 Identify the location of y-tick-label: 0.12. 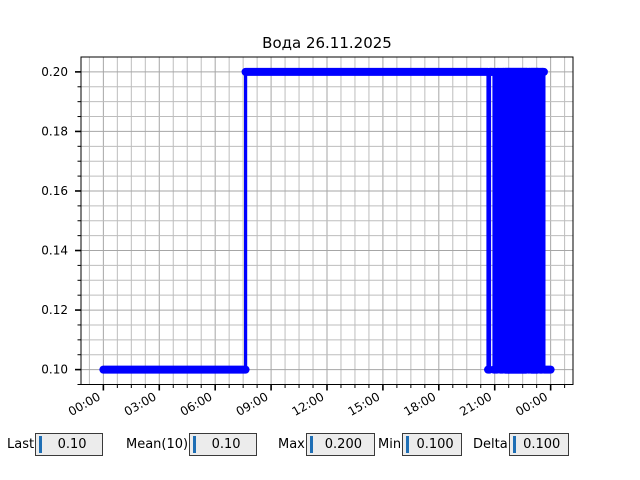
(54, 310).